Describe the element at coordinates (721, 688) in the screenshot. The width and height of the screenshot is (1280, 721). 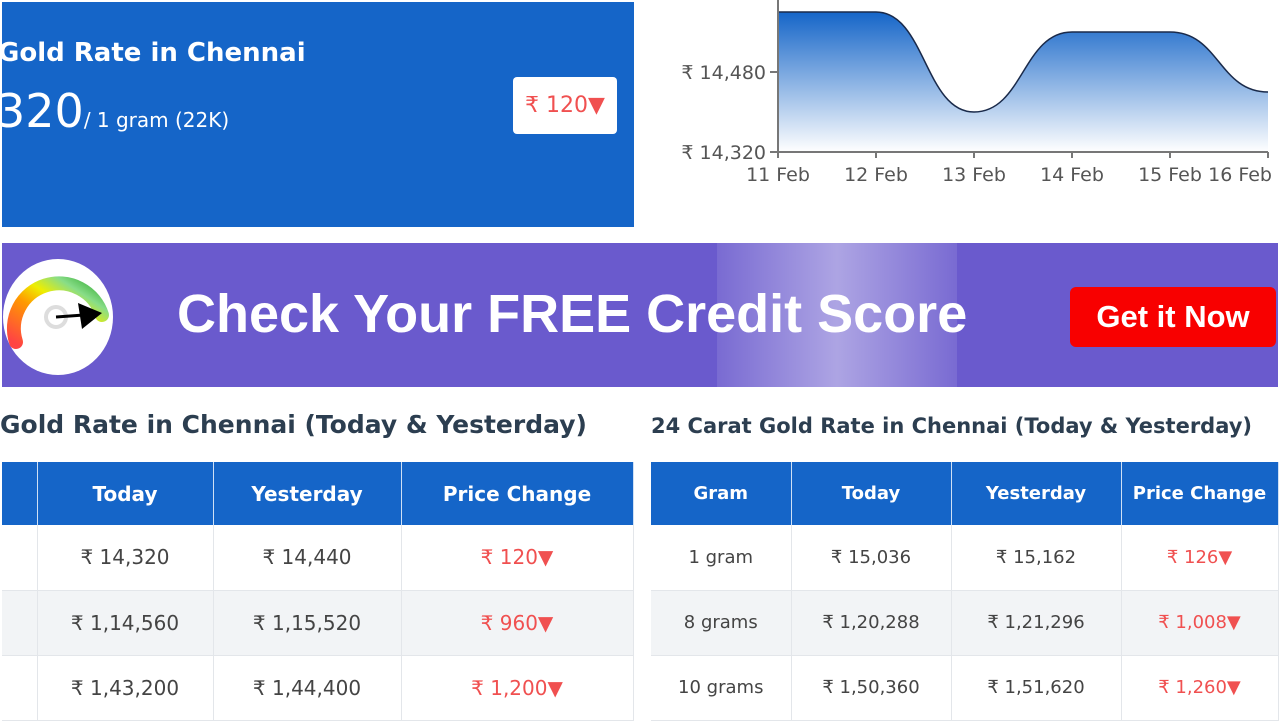
I see `cell: 10 grams` at that location.